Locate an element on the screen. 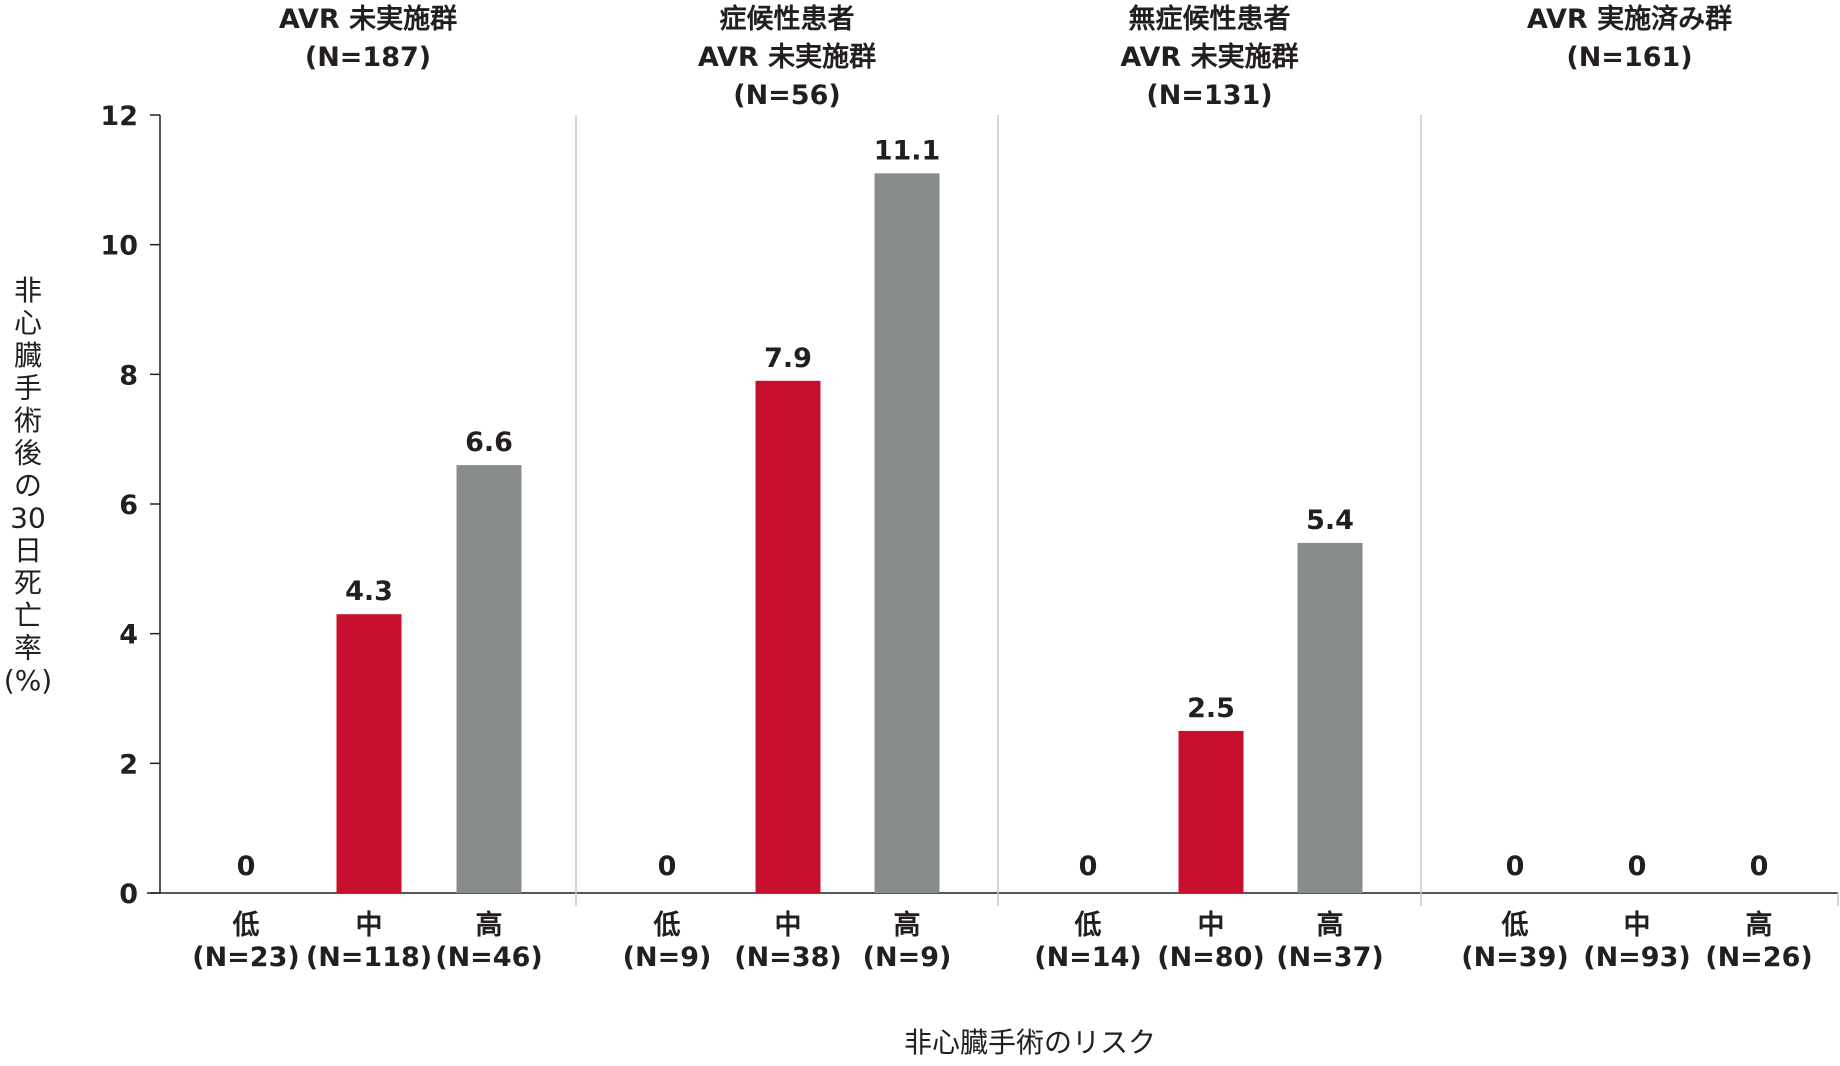 This screenshot has height=1066, width=1840. group-title-line: (N=56) is located at coordinates (786, 95).